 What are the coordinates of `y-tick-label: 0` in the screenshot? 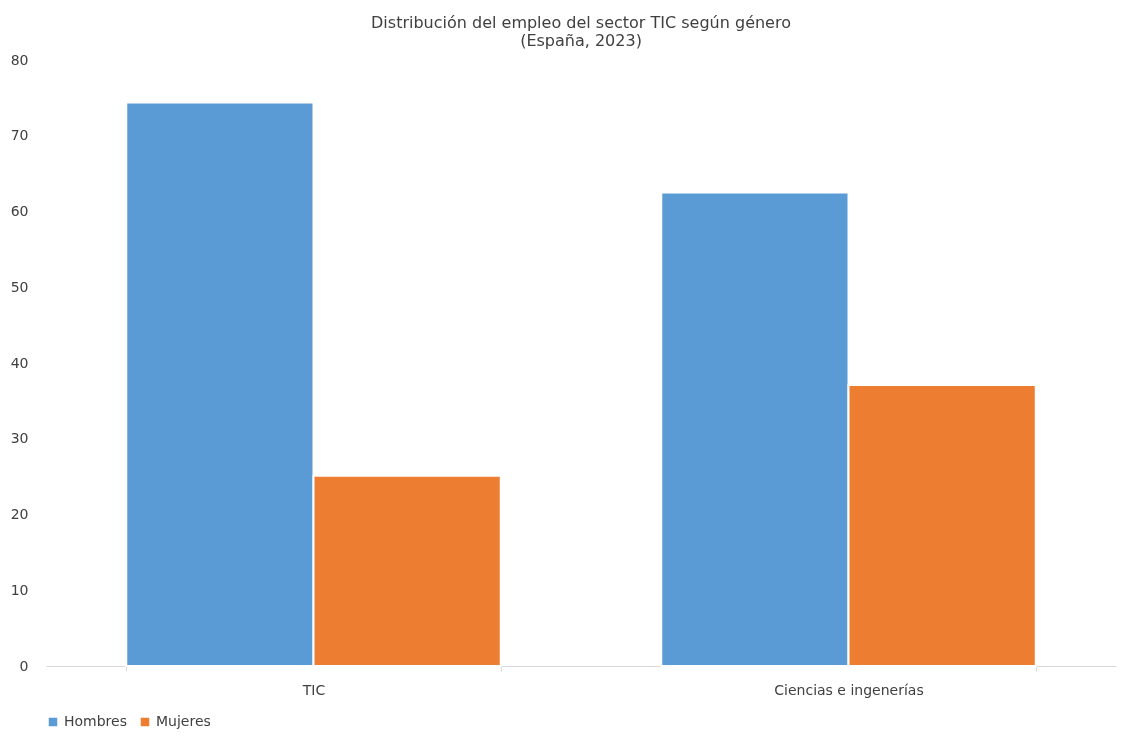 It's located at (24, 665).